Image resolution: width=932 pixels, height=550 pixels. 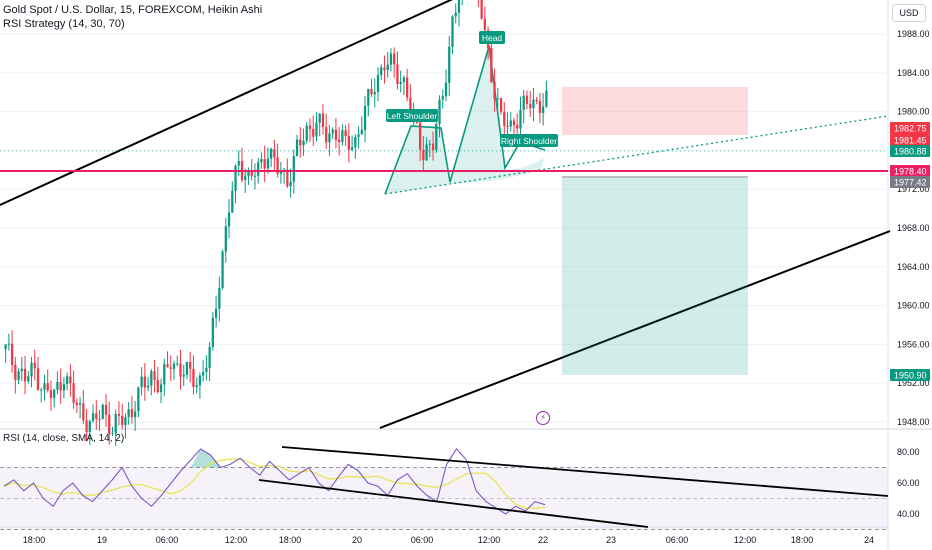 What do you see at coordinates (274, 481) in the screenshot?
I see `rsi-line` at bounding box center [274, 481].